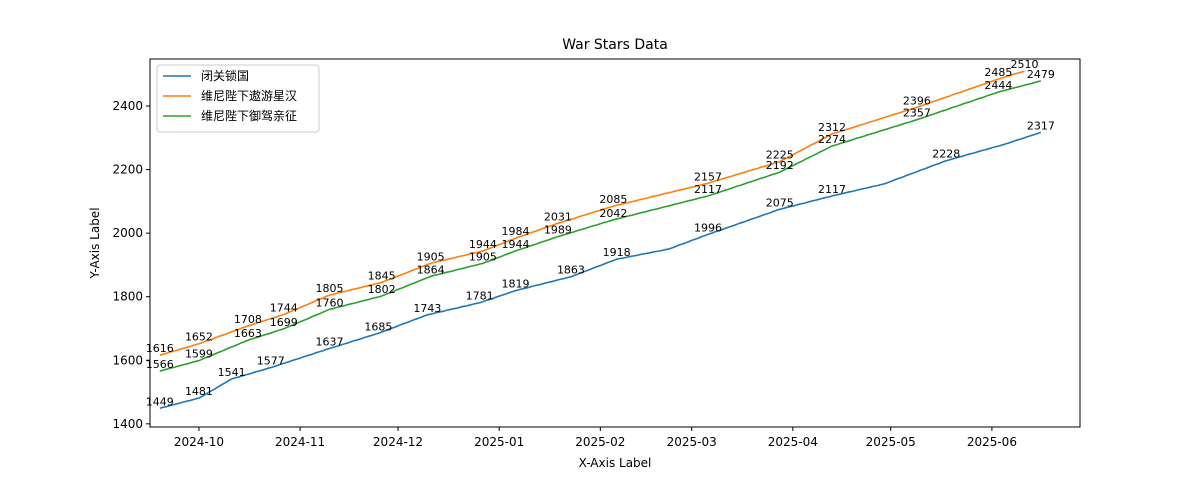 This screenshot has width=1200, height=480. Describe the element at coordinates (225, 75) in the screenshot. I see `legend-label: 闭关锁国` at that location.